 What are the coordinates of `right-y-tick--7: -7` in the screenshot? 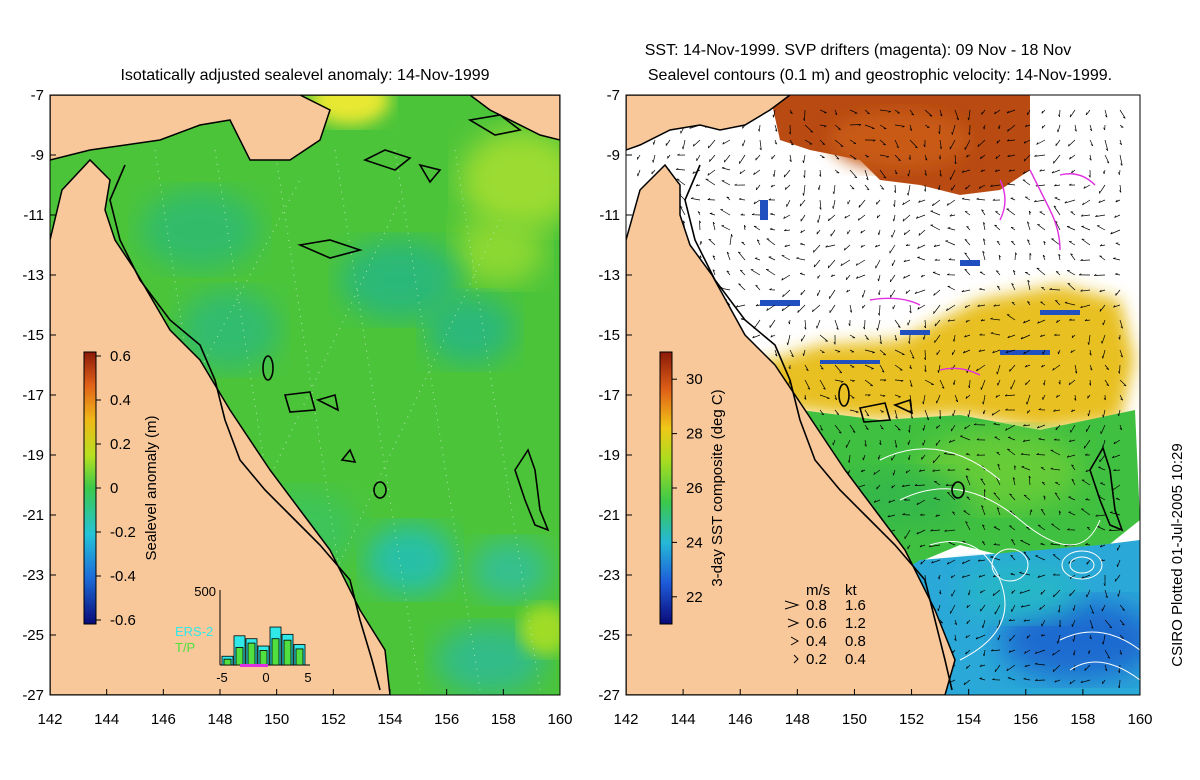 It's located at (613, 95).